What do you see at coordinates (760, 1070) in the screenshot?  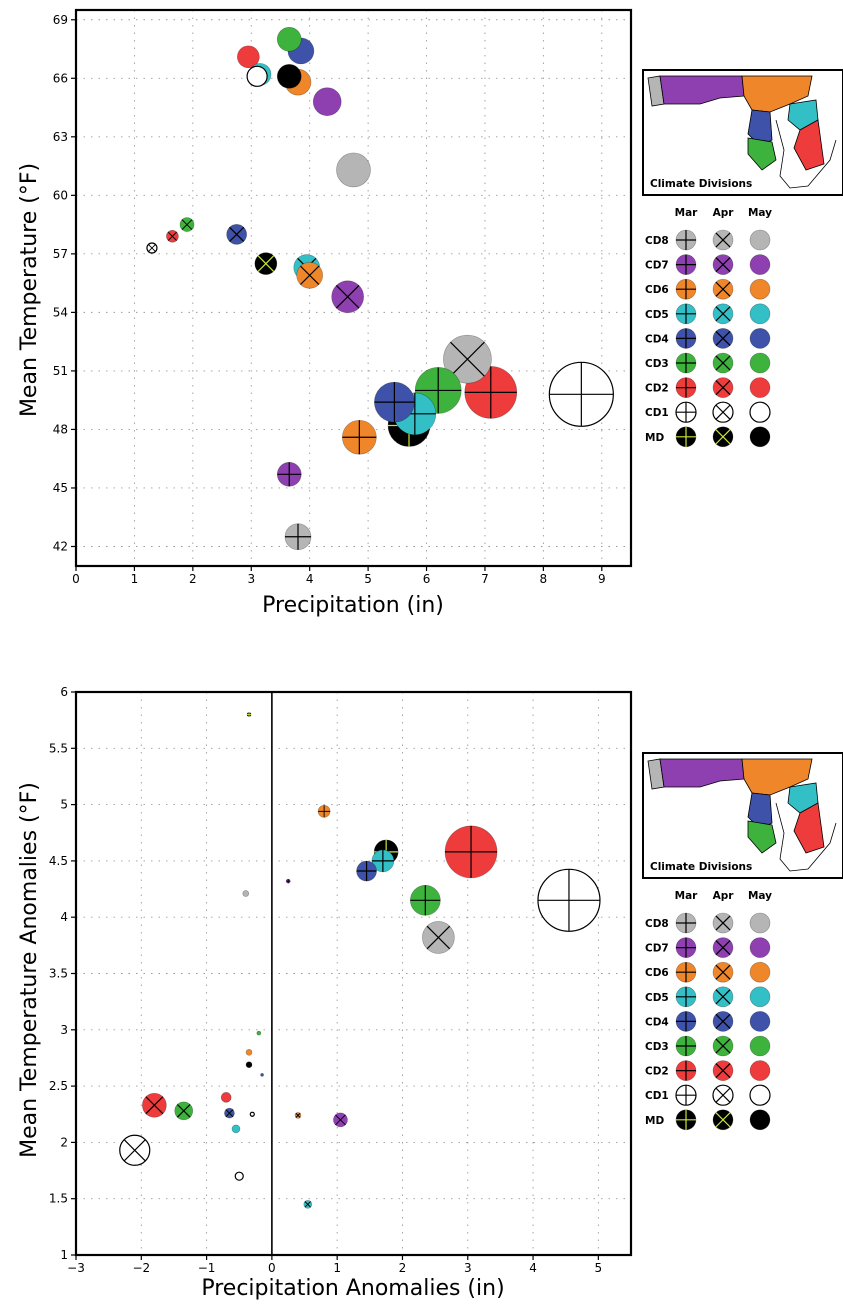 I see `legend-swatch-cd2-may` at bounding box center [760, 1070].